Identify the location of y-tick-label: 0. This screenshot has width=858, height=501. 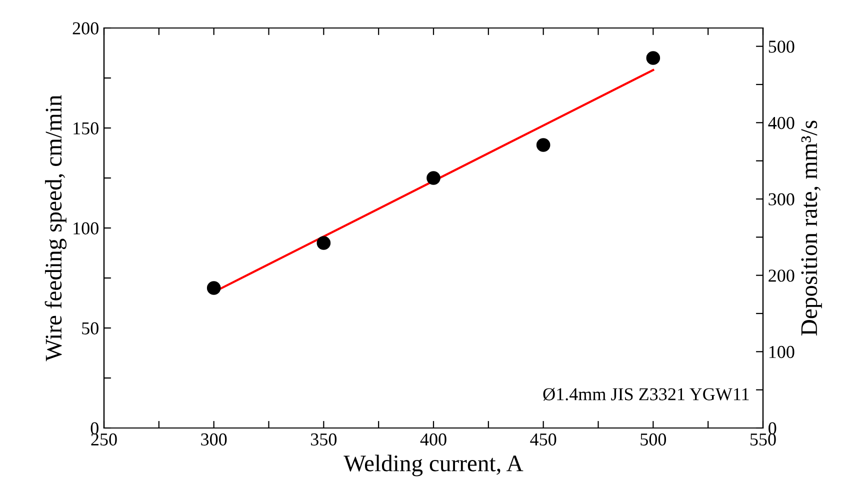
(94, 428).